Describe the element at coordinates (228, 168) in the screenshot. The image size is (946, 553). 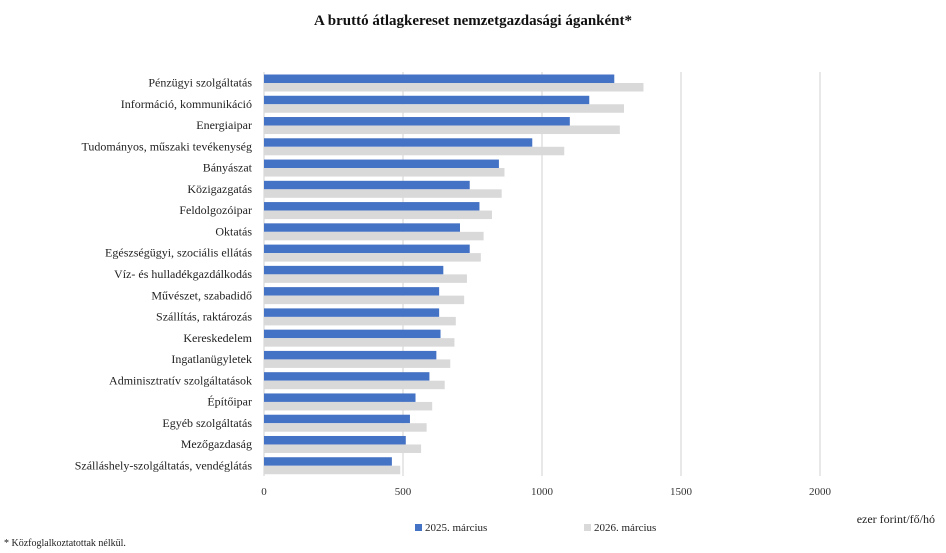
I see `category-label-4: Bányászat` at that location.